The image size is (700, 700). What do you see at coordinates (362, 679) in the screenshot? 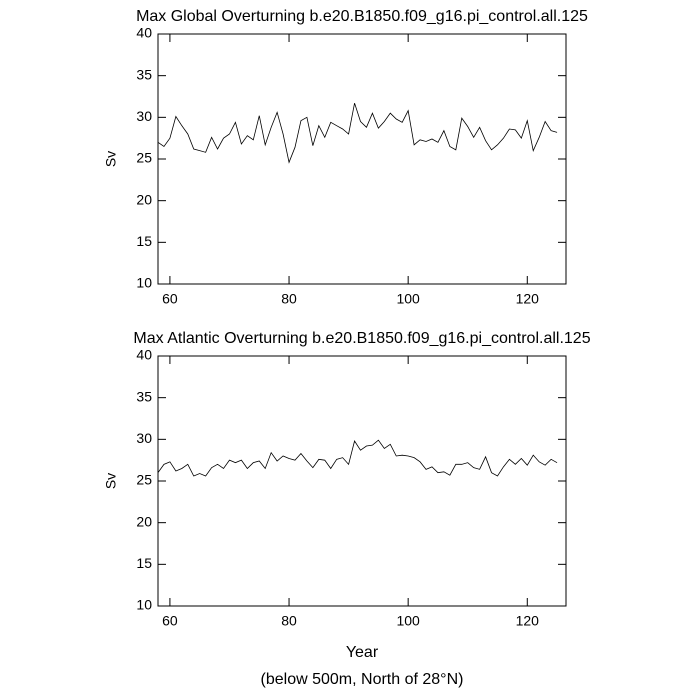
I see `footnote: (below 500m, North of 28°N)` at bounding box center [362, 679].